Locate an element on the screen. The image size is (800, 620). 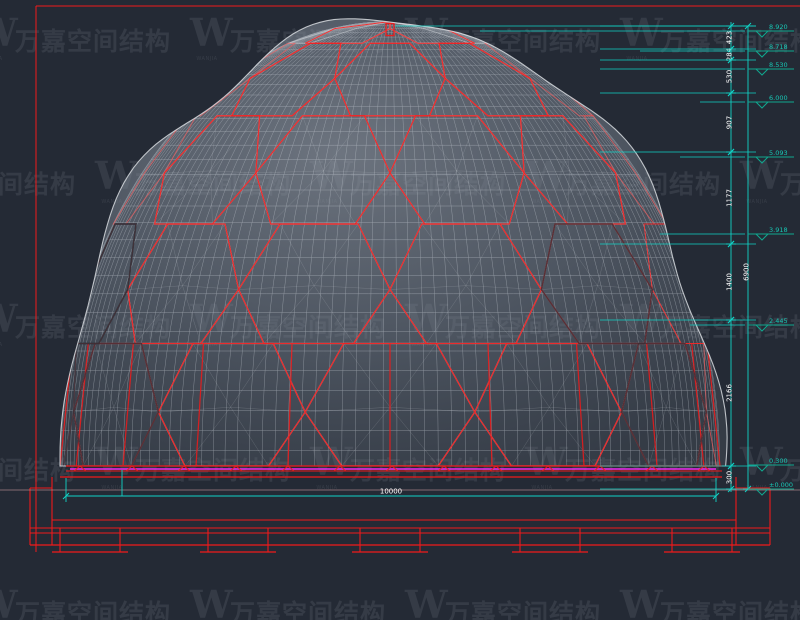
elevation-mark-label: 2.445 is located at coordinates (778, 321).